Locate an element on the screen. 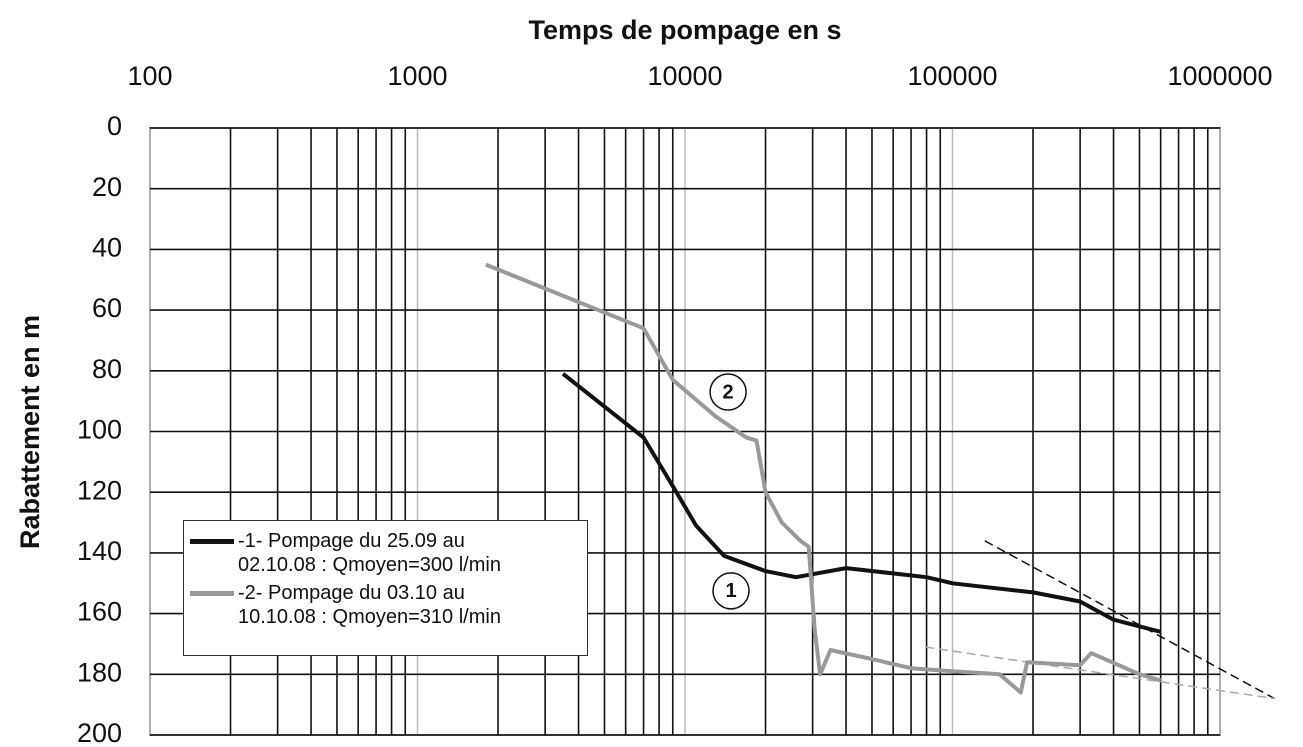  y-tick-label: 120 is located at coordinates (99, 490).